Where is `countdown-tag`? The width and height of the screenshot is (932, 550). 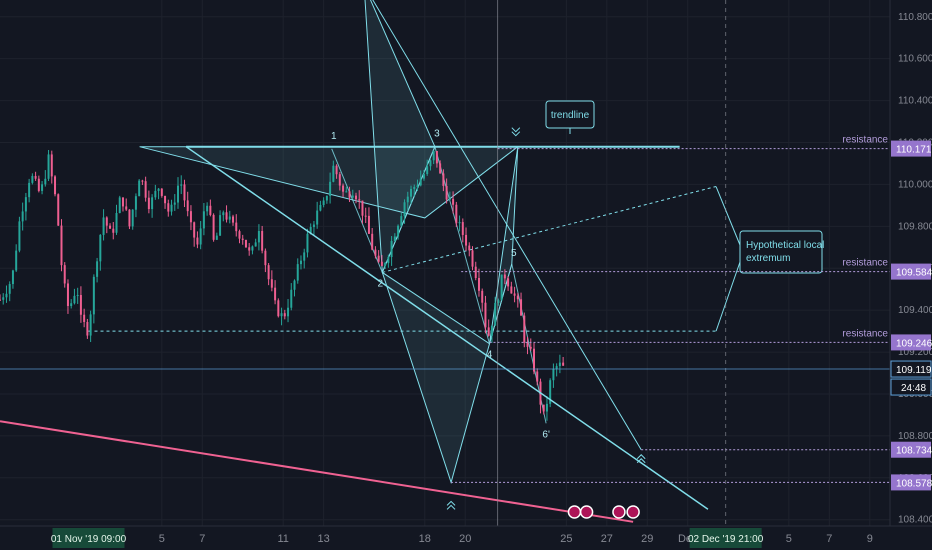
countdown-tag is located at coordinates (911, 387).